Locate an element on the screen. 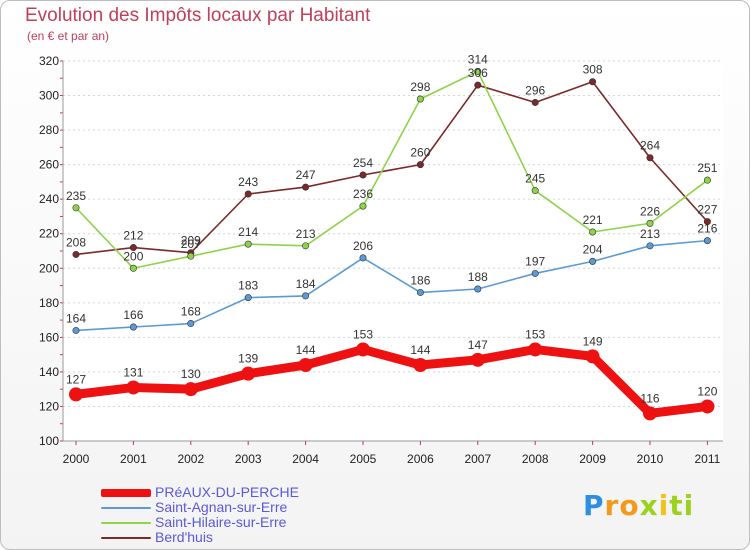 This screenshot has height=550, width=750. x-tick-label: 2006 is located at coordinates (420, 459).